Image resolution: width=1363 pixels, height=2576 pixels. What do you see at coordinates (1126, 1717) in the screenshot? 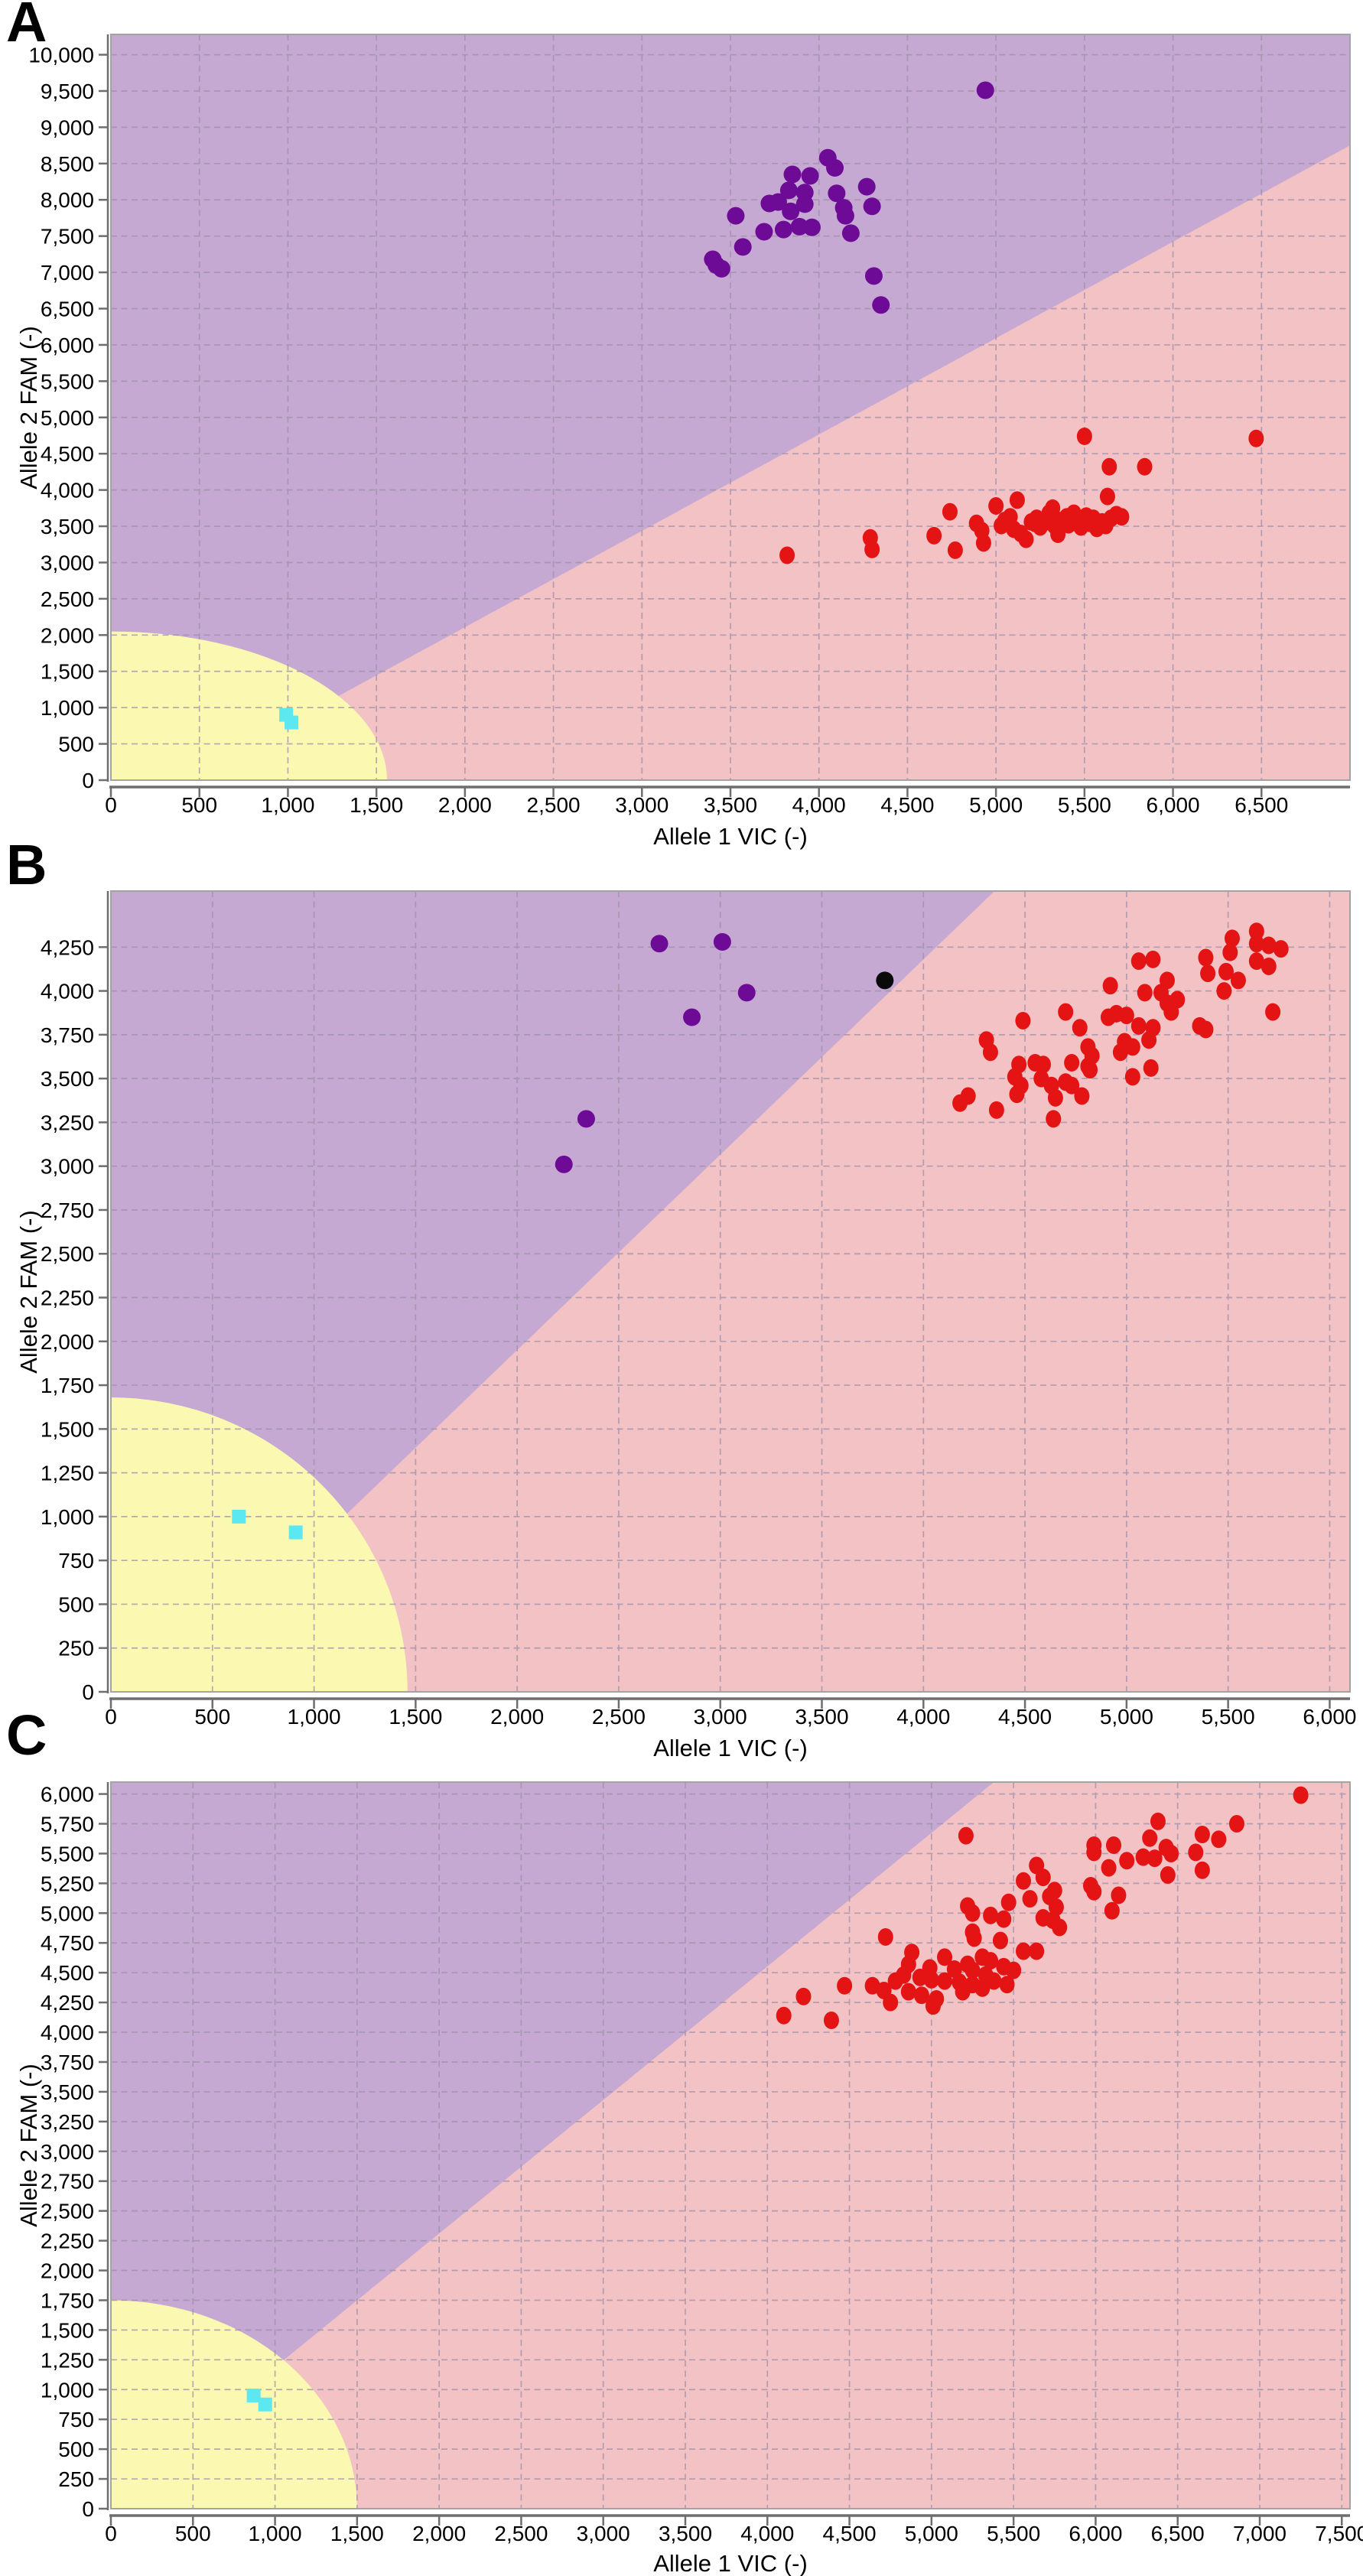
I see `x-tick-label: 5,000` at bounding box center [1126, 1717].